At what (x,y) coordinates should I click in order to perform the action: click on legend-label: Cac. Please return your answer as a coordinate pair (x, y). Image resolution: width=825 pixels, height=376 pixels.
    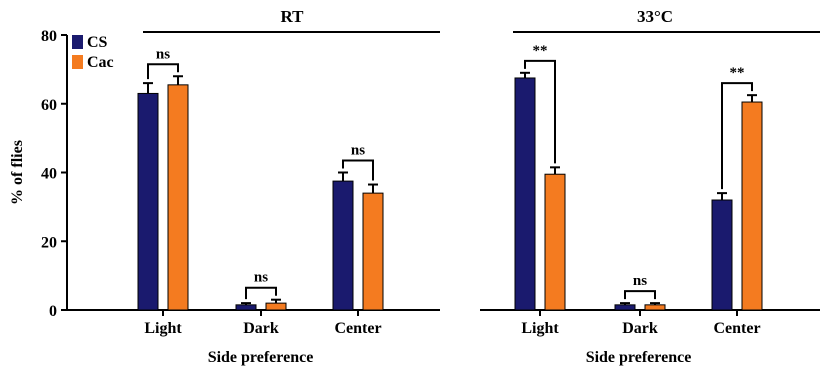
    Looking at the image, I should click on (100, 62).